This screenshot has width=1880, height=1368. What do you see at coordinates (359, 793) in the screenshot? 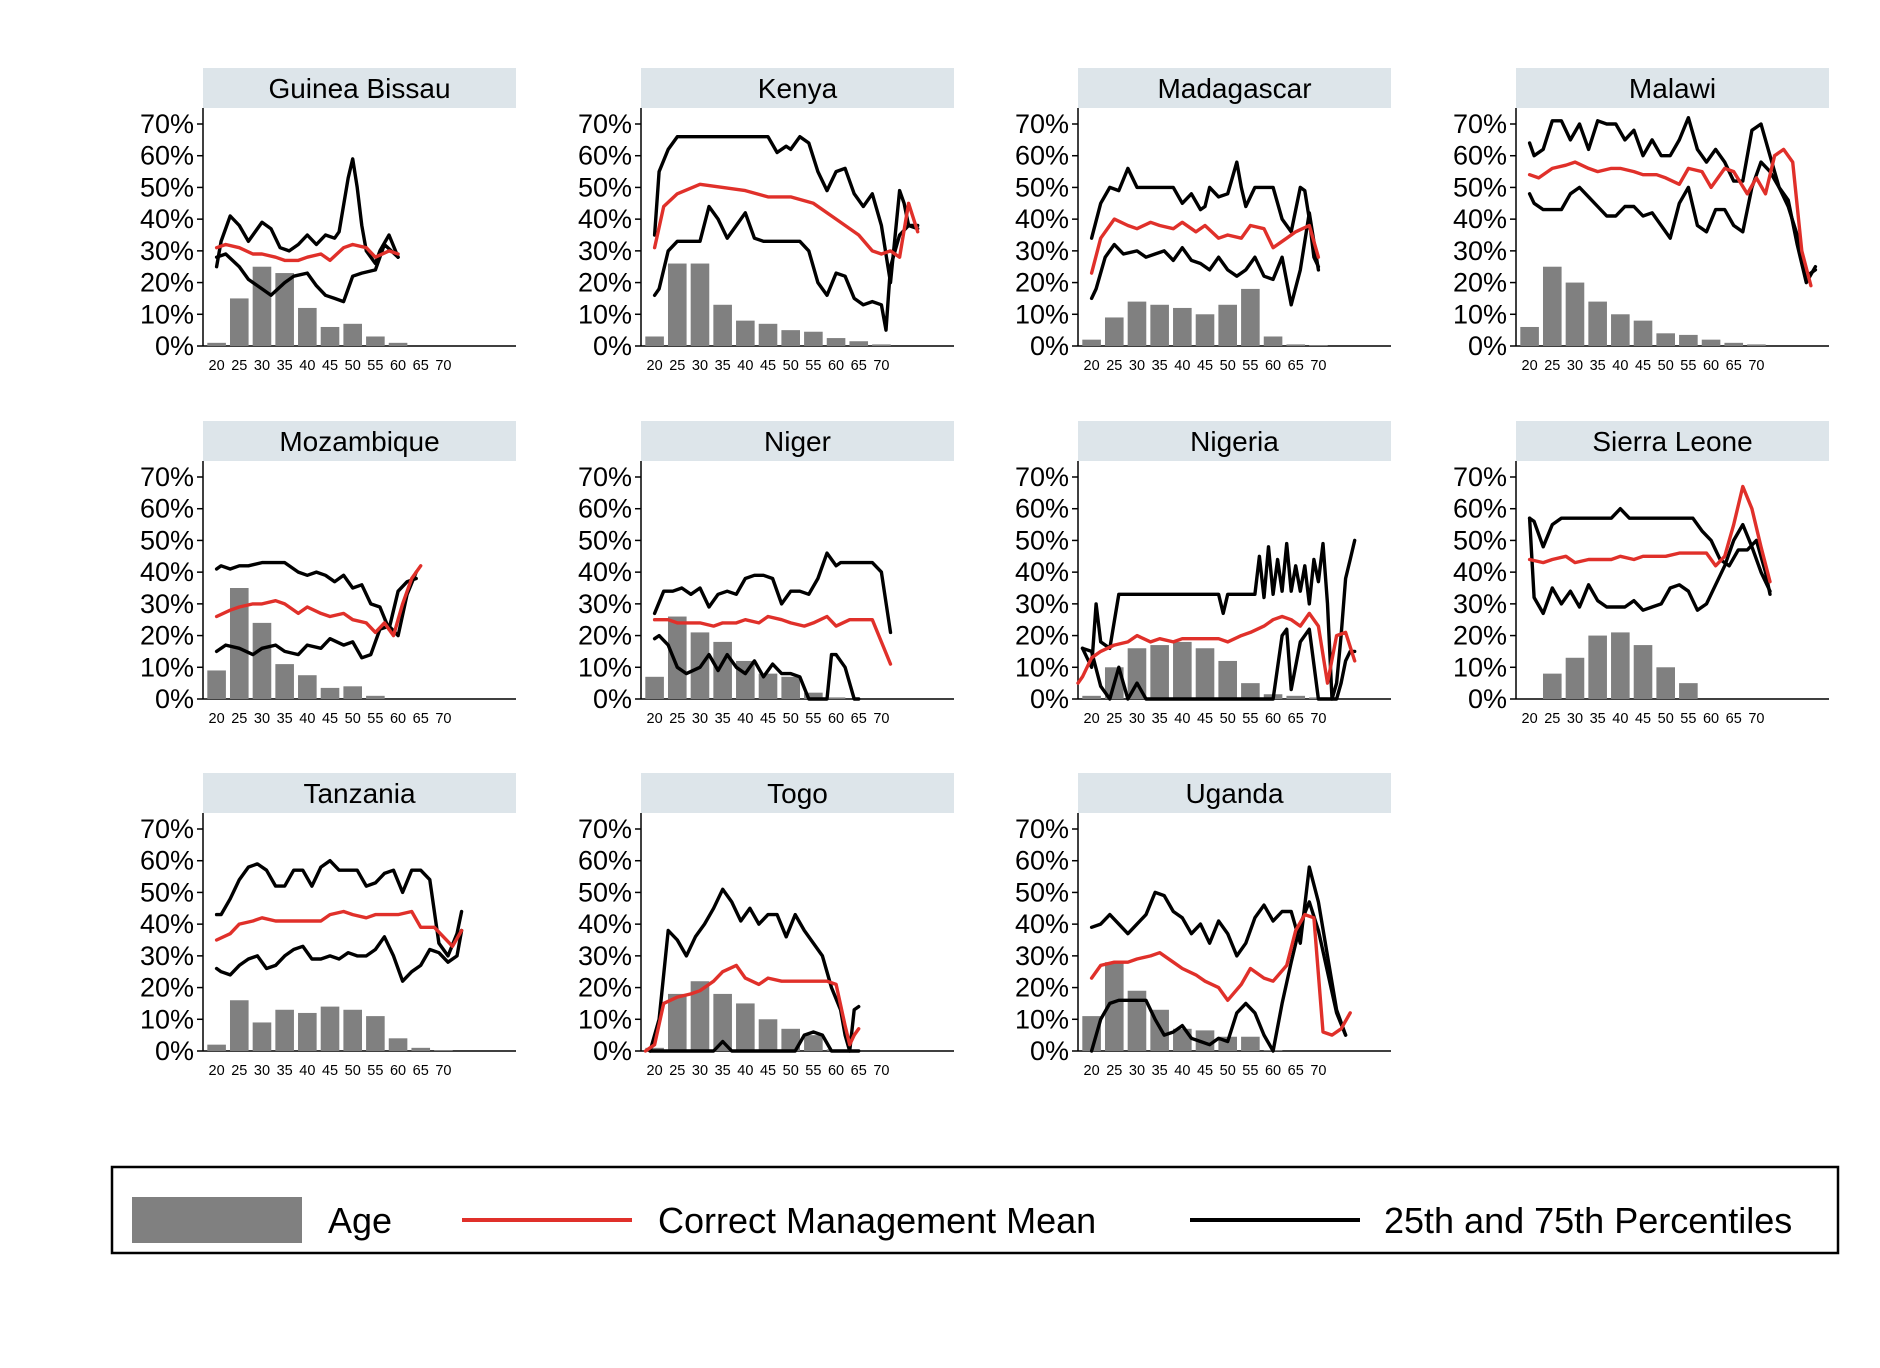
I see `panel-title: Tanzania` at bounding box center [359, 793].